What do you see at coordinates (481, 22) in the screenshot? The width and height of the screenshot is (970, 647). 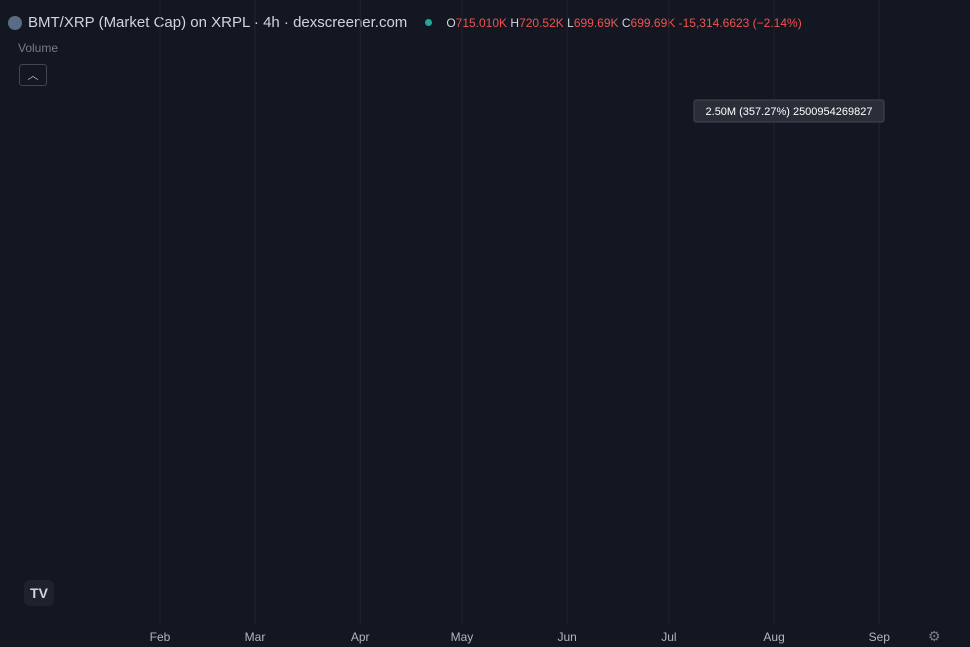 I see `open-value: 715.010K` at bounding box center [481, 22].